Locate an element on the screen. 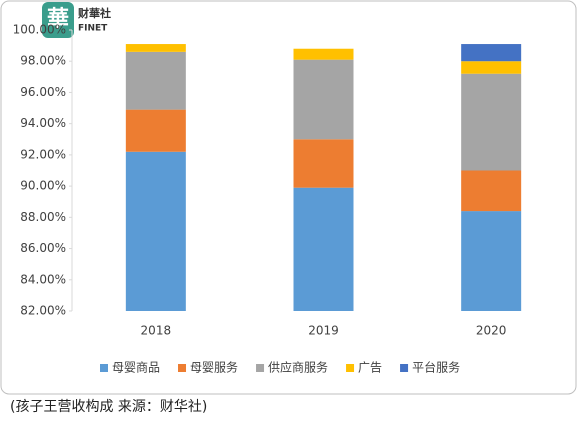 The image size is (583, 422). logo-mark: 華 is located at coordinates (58, 19).